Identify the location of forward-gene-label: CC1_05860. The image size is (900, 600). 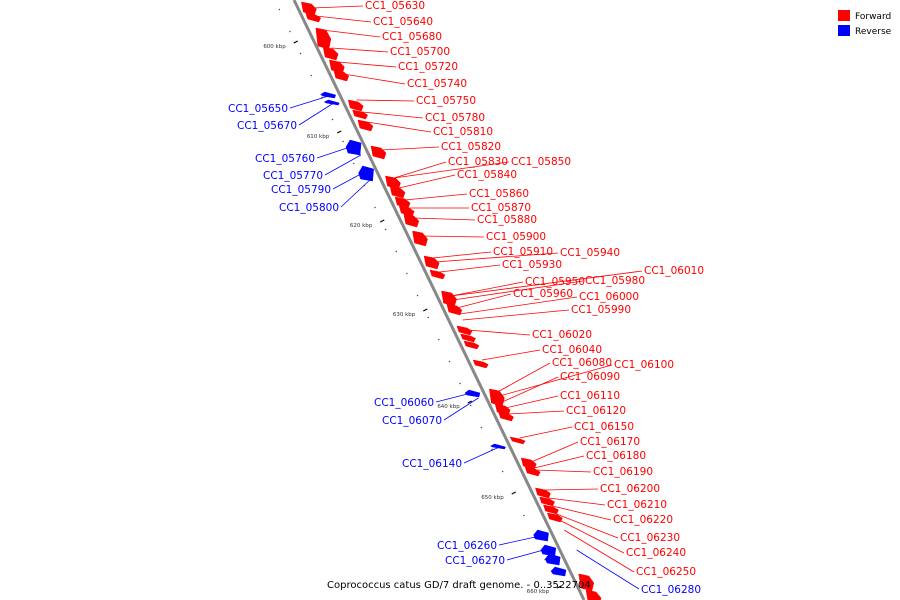
(499, 194).